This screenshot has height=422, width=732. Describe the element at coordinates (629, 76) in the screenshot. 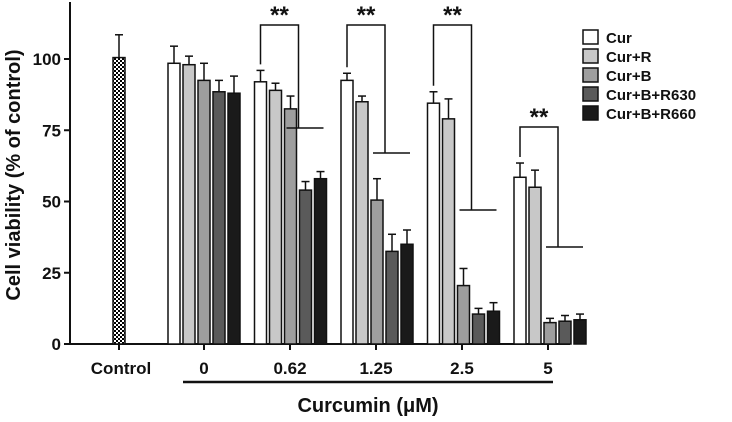

I see `legend-label: Cur+B` at that location.